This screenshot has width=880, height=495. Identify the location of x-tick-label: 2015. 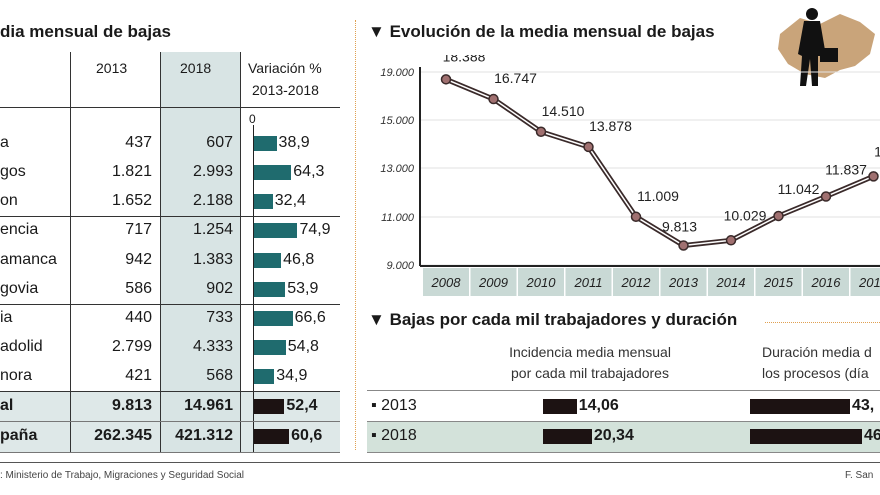
(778, 282).